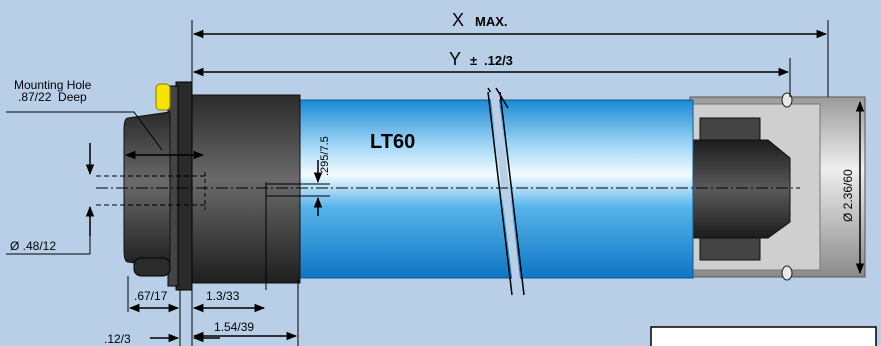  What do you see at coordinates (245, 189) in the screenshot?
I see `motor-head` at bounding box center [245, 189].